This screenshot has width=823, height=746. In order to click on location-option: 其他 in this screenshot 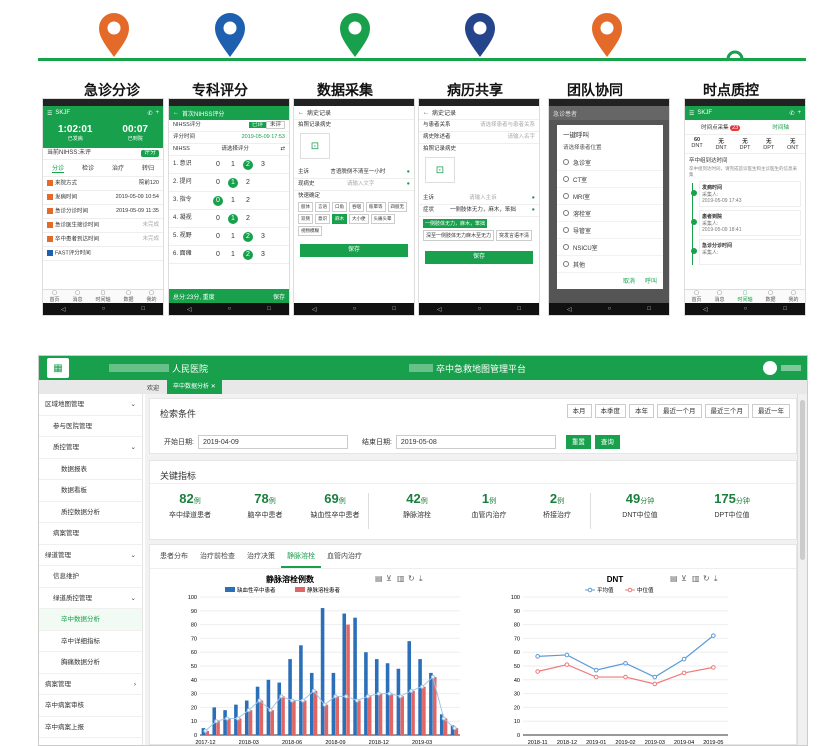, I will do `click(610, 264)`.